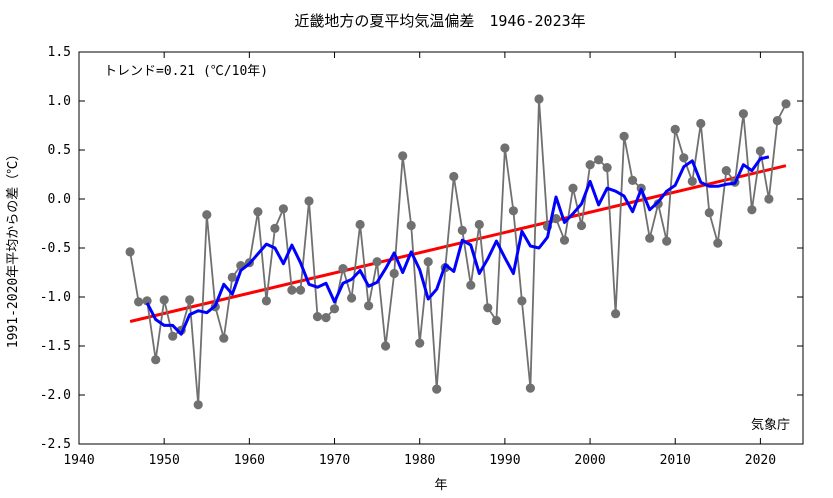  What do you see at coordinates (59, 199) in the screenshot?
I see `y-tick-label: 0.0` at bounding box center [59, 199].